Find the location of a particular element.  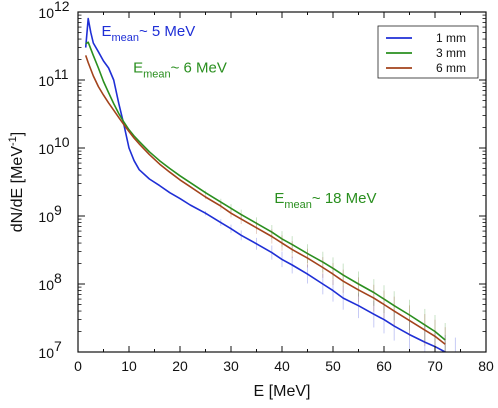

legend-box is located at coordinates (428, 52).